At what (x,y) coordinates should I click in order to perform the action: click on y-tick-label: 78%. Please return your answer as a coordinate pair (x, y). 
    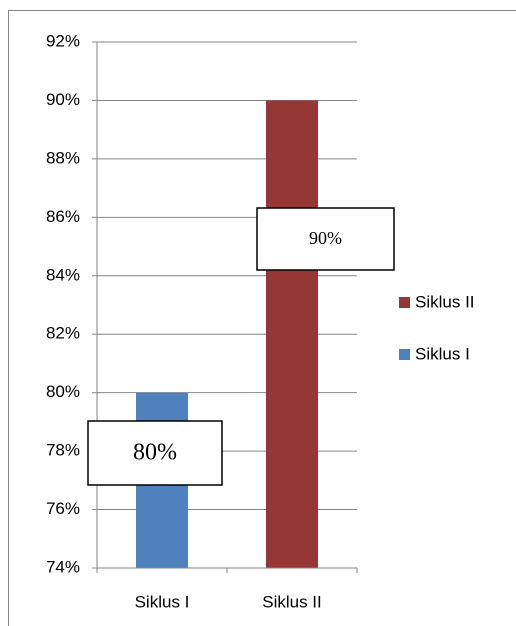
    Looking at the image, I should click on (63, 450).